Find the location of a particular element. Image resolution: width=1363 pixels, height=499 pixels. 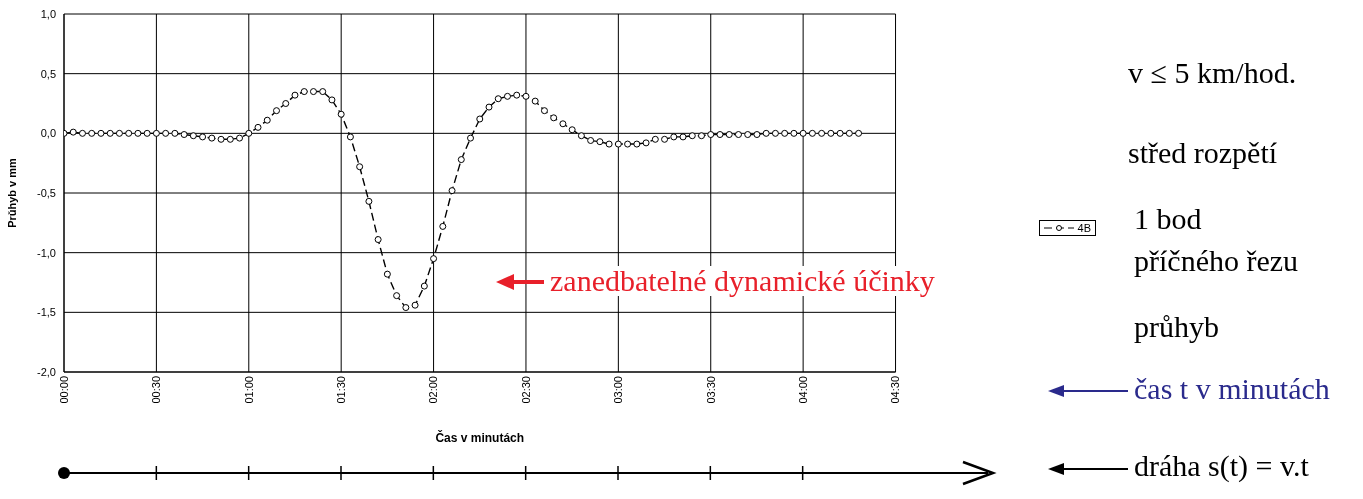

legend-label: 4B is located at coordinates (1084, 228).